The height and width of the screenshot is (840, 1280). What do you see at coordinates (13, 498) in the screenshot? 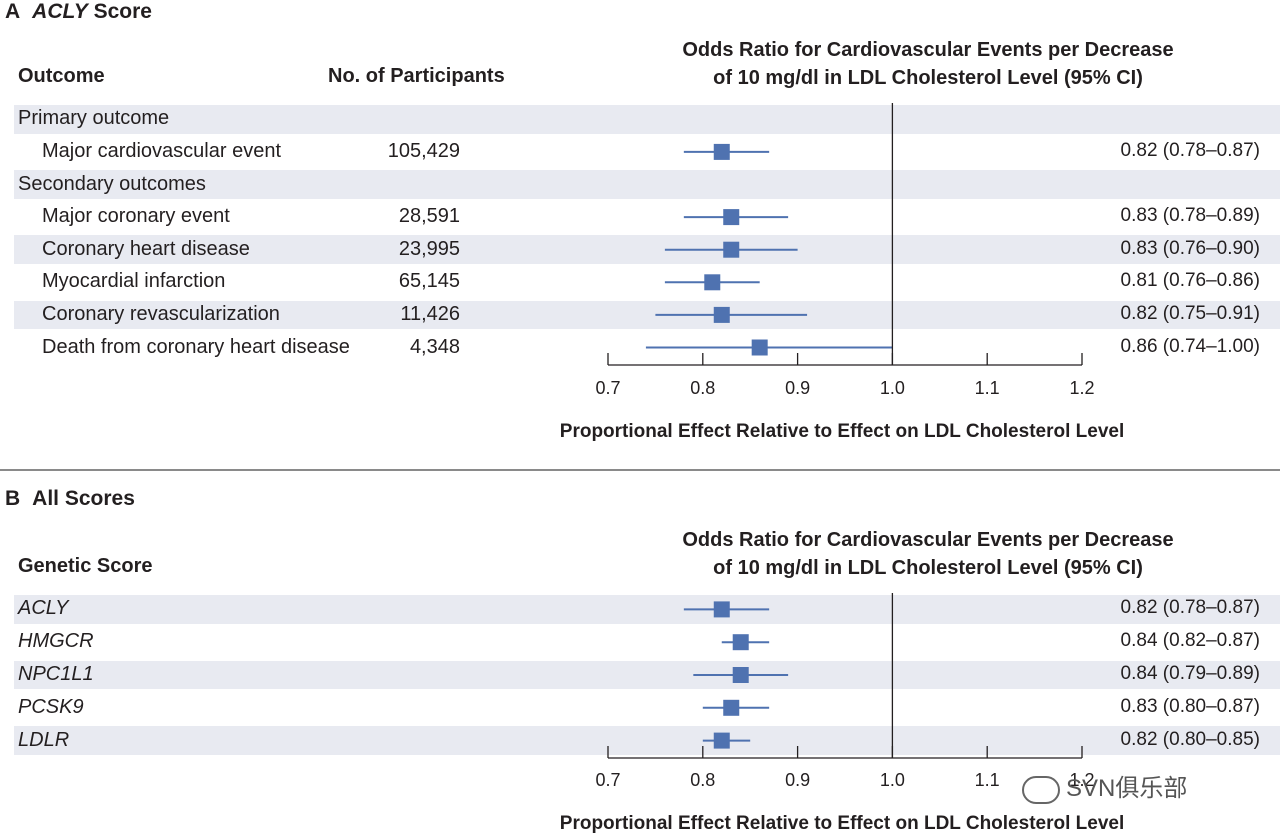
I see `panel-b-letter: B` at bounding box center [13, 498].